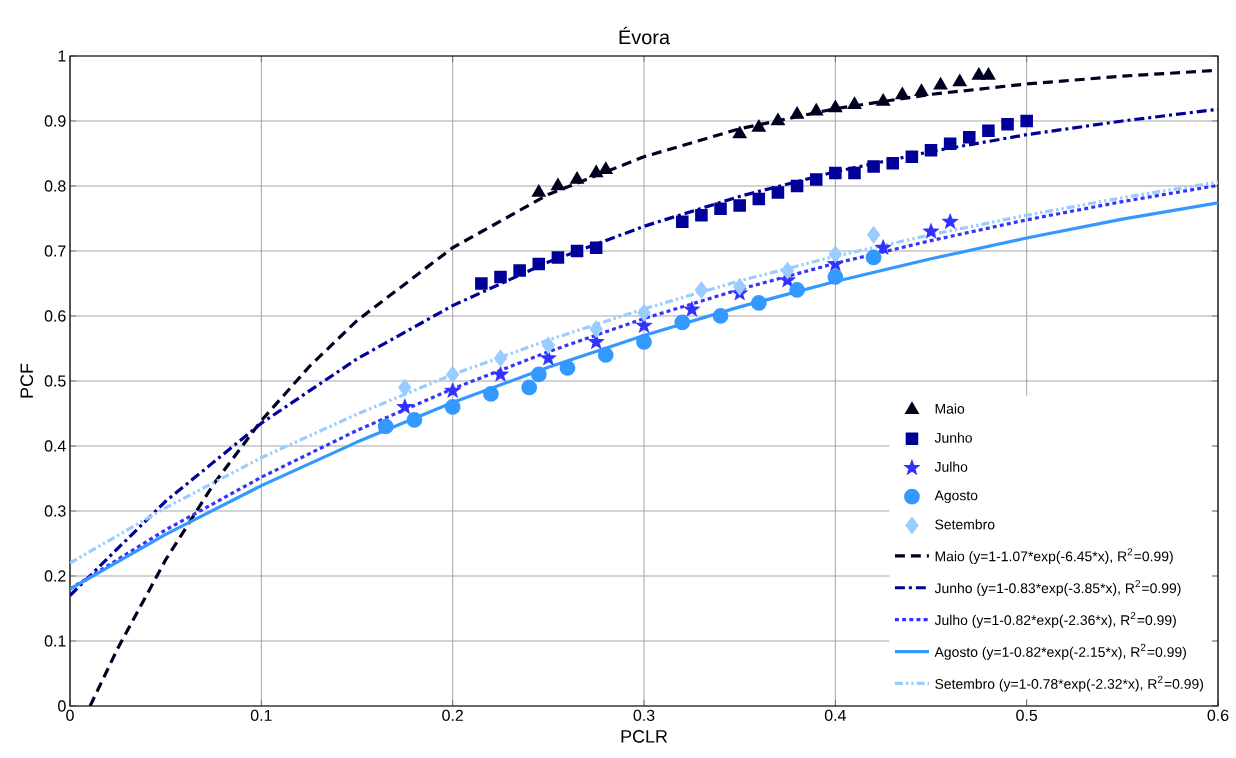 This screenshot has height=758, width=1236. What do you see at coordinates (70, 715) in the screenshot?
I see `x-tick-label: 0` at bounding box center [70, 715].